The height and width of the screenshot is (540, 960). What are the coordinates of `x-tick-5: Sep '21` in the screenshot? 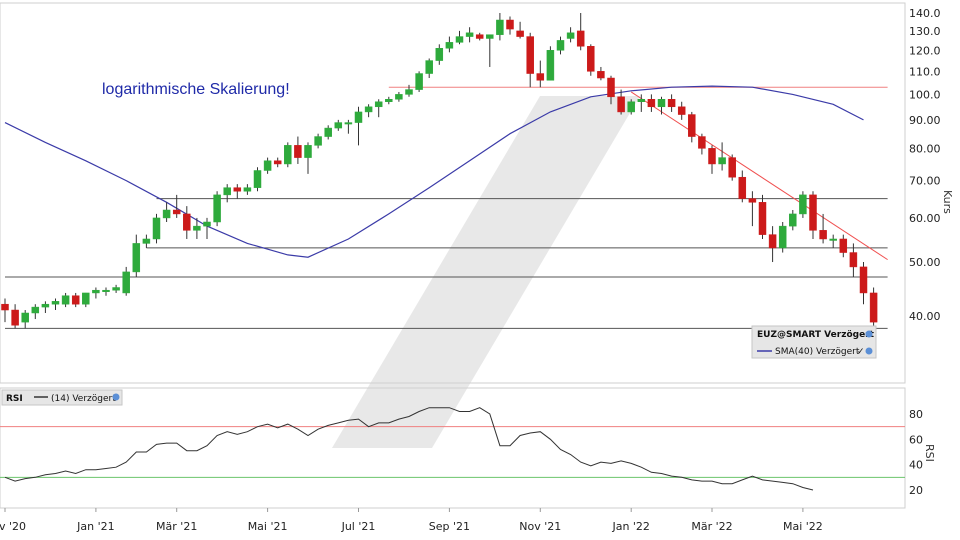 It's located at (449, 526).